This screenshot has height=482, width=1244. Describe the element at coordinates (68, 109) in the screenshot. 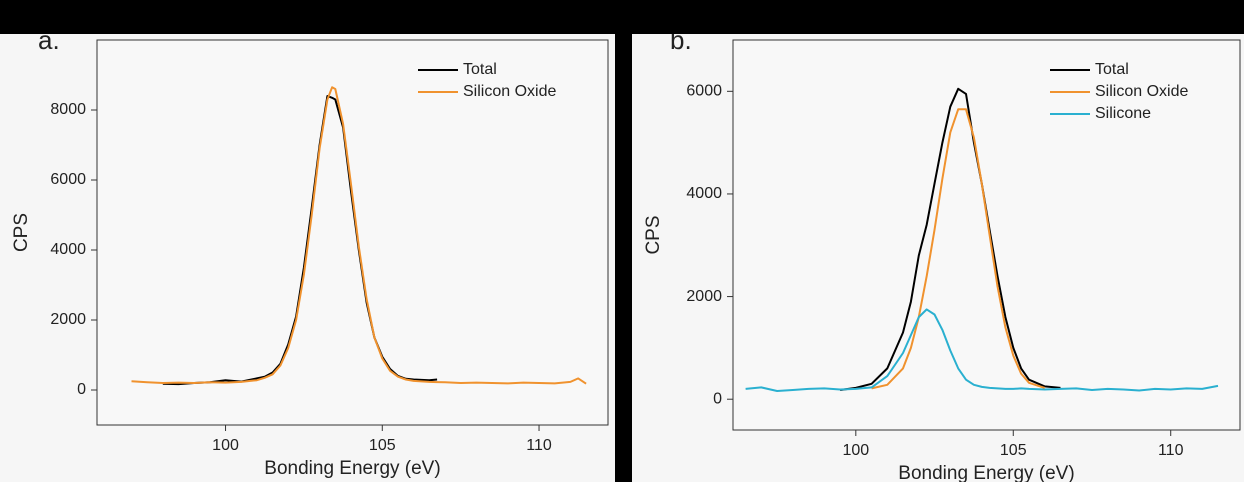

I see `y-tick-label: 8000` at that location.